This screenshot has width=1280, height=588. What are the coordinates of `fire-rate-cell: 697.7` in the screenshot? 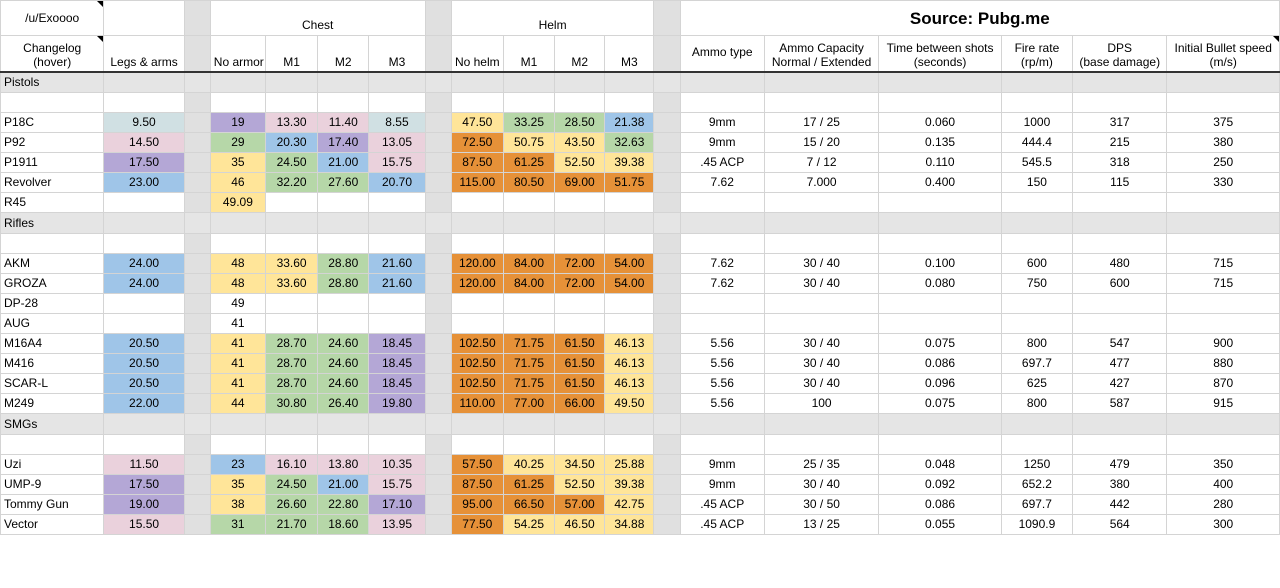 It's located at (1037, 504).